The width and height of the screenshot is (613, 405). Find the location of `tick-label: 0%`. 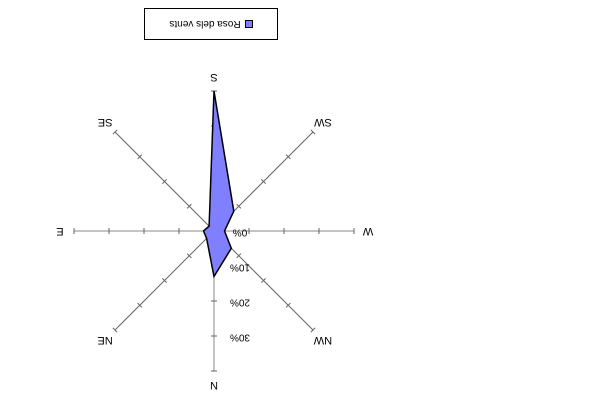

tick-label: 0% is located at coordinates (240, 231).